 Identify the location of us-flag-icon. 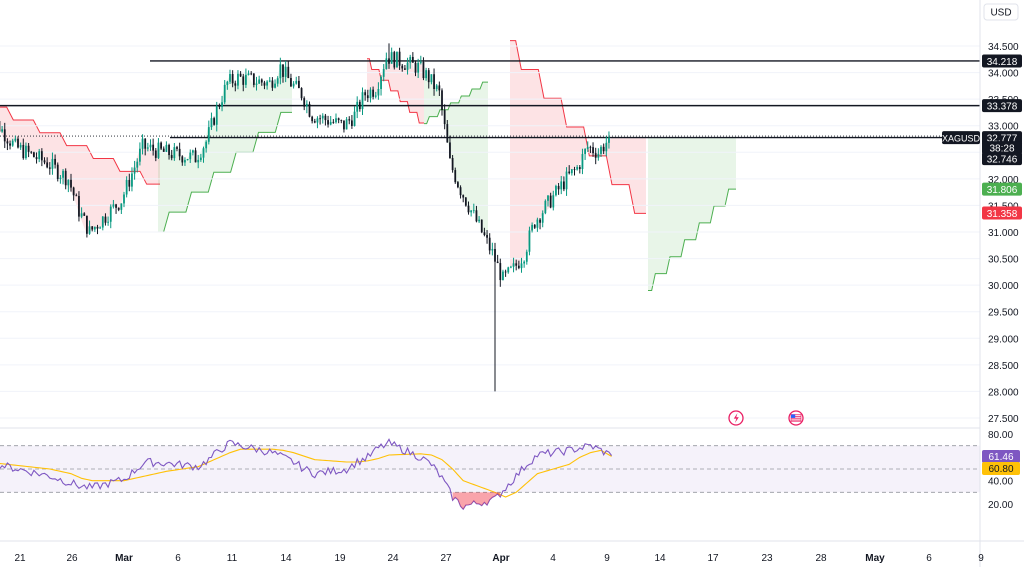
(796, 418).